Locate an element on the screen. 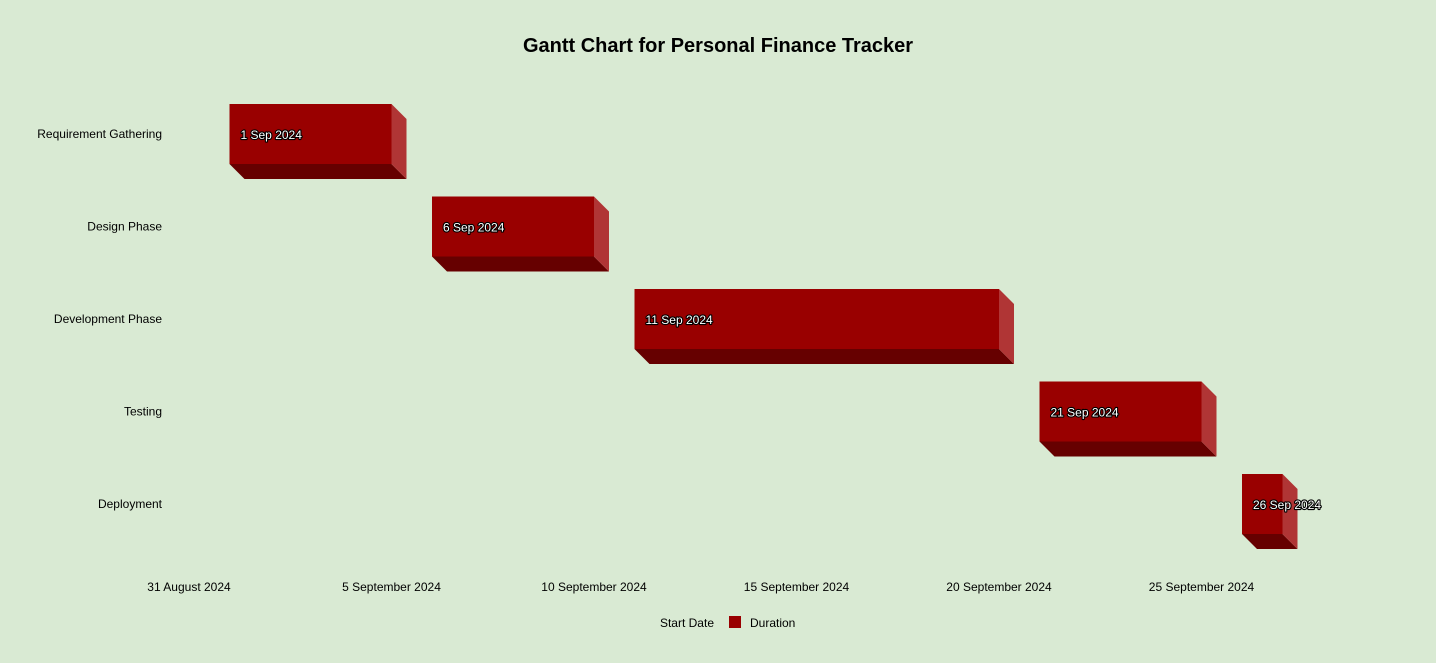  gantt-bar: 1 Sep 2024 is located at coordinates (318, 141).